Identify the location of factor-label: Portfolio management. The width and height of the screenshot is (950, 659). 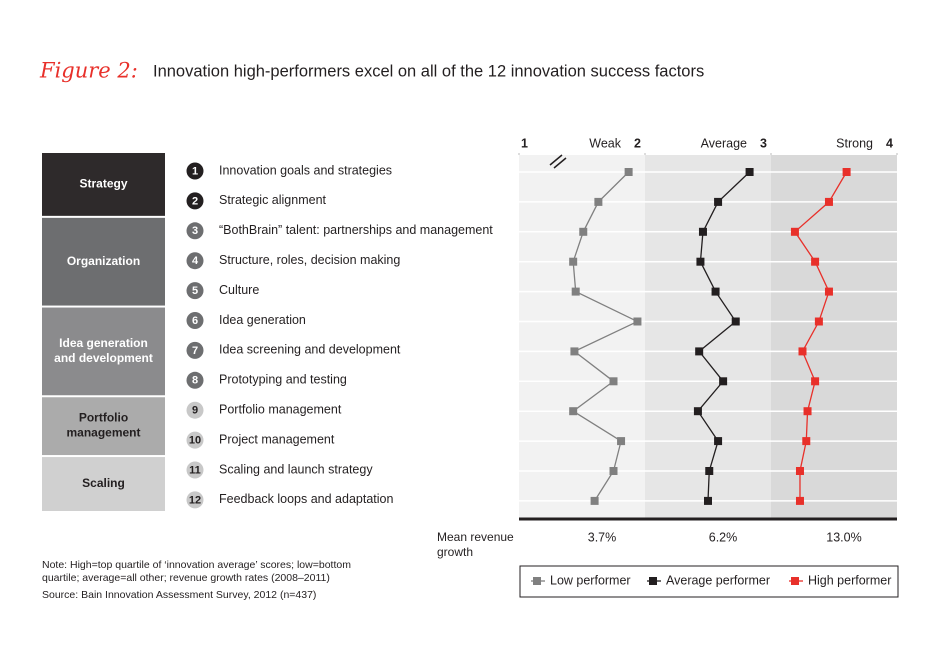
(280, 409).